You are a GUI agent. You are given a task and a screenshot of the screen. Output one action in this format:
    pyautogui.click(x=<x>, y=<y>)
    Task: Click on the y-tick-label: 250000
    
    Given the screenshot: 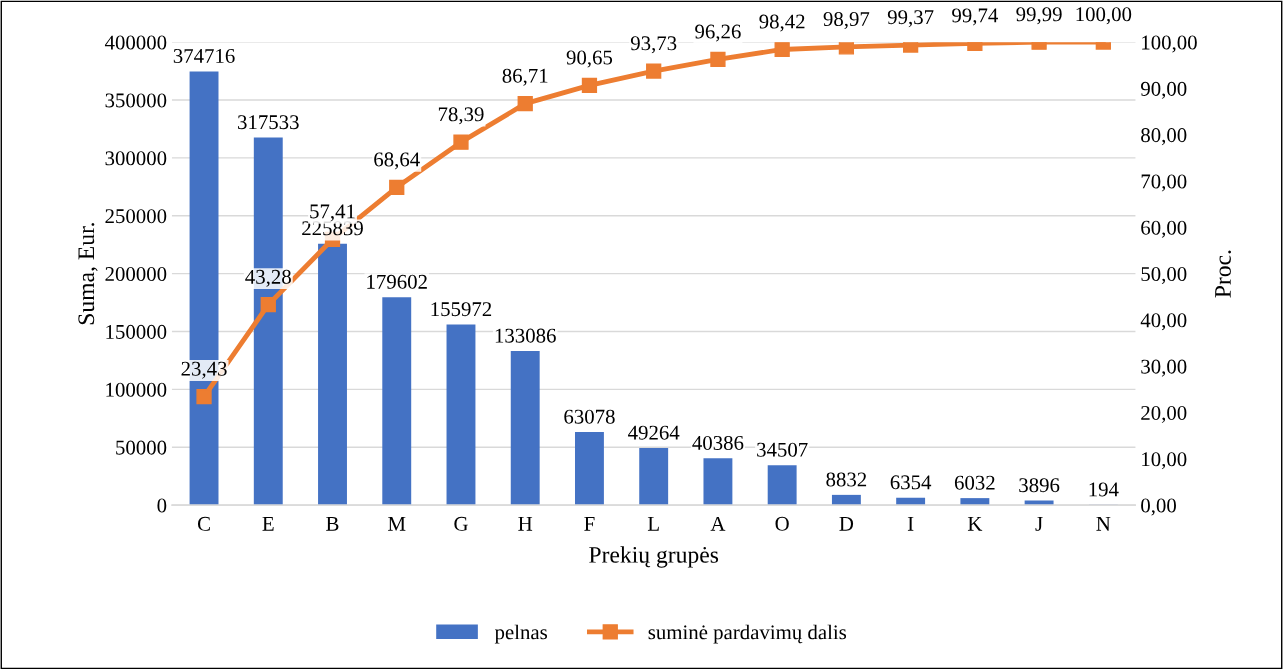 What is the action you would take?
    pyautogui.click(x=136, y=216)
    